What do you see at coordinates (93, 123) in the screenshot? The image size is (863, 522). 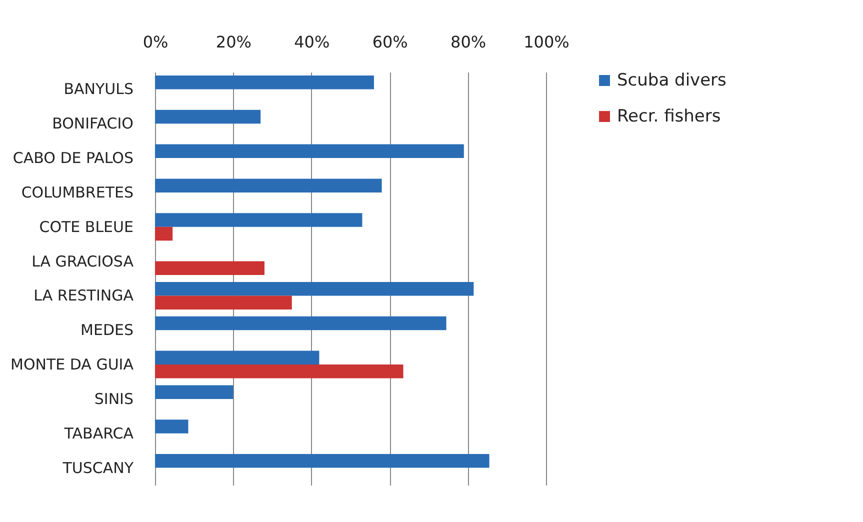 I see `y-tick-label: BONIFACIO` at bounding box center [93, 123].